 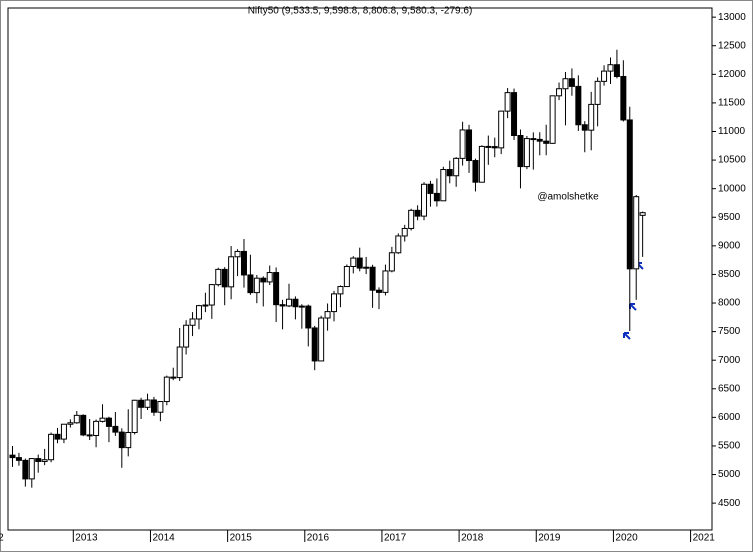 What do you see at coordinates (626, 538) in the screenshot?
I see `x-tick-label: 2020` at bounding box center [626, 538].